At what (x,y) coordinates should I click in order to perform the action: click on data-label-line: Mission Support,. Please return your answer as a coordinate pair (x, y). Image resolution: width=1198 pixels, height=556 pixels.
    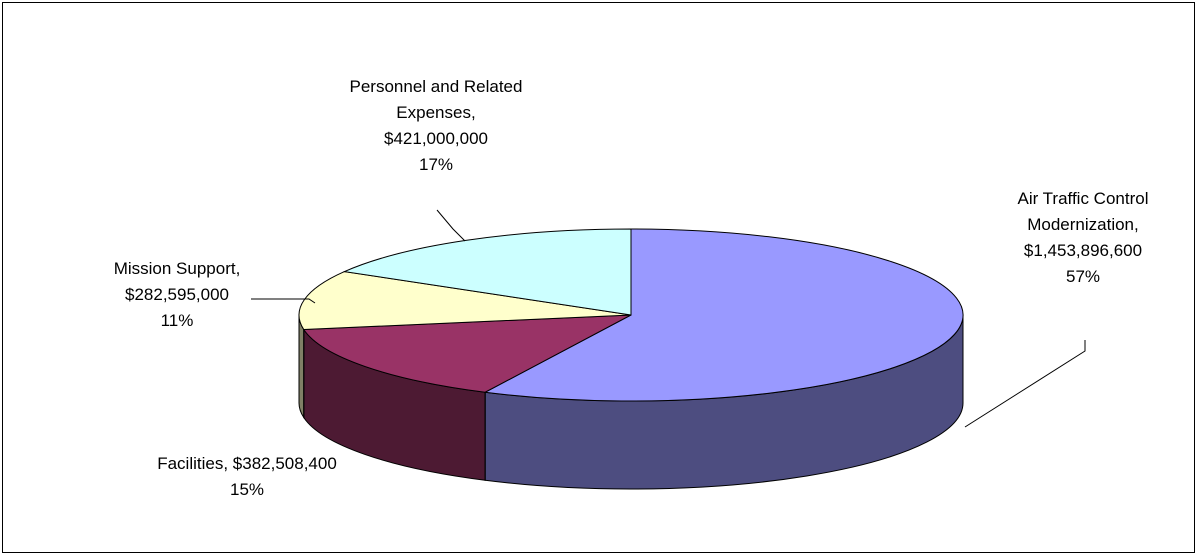
    Looking at the image, I should click on (177, 268).